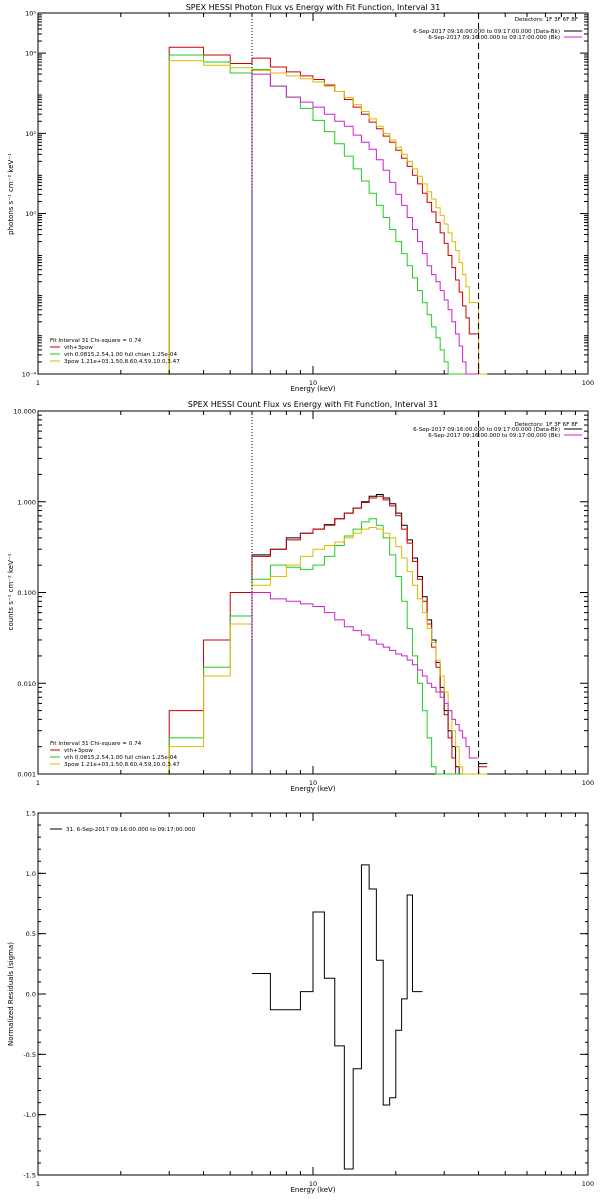 This screenshot has height=1200, width=600. Describe the element at coordinates (11, 591) in the screenshot. I see `count-y-axis-label: counts s⁻¹ cm⁻² keV⁻¹` at that location.